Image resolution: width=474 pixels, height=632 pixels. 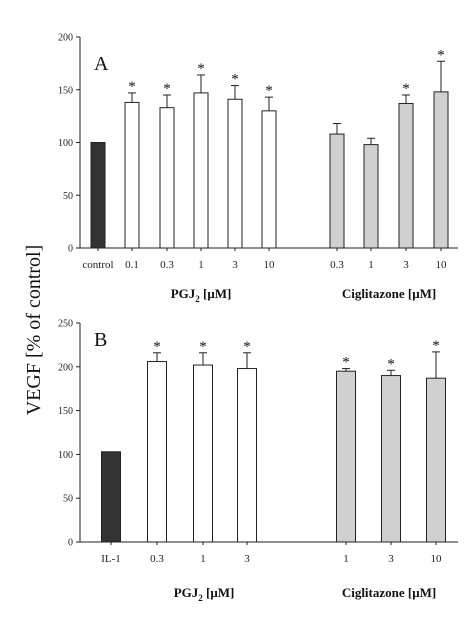 What do you see at coordinates (111, 559) in the screenshot?
I see `x-tick-label: IL-1` at bounding box center [111, 559].